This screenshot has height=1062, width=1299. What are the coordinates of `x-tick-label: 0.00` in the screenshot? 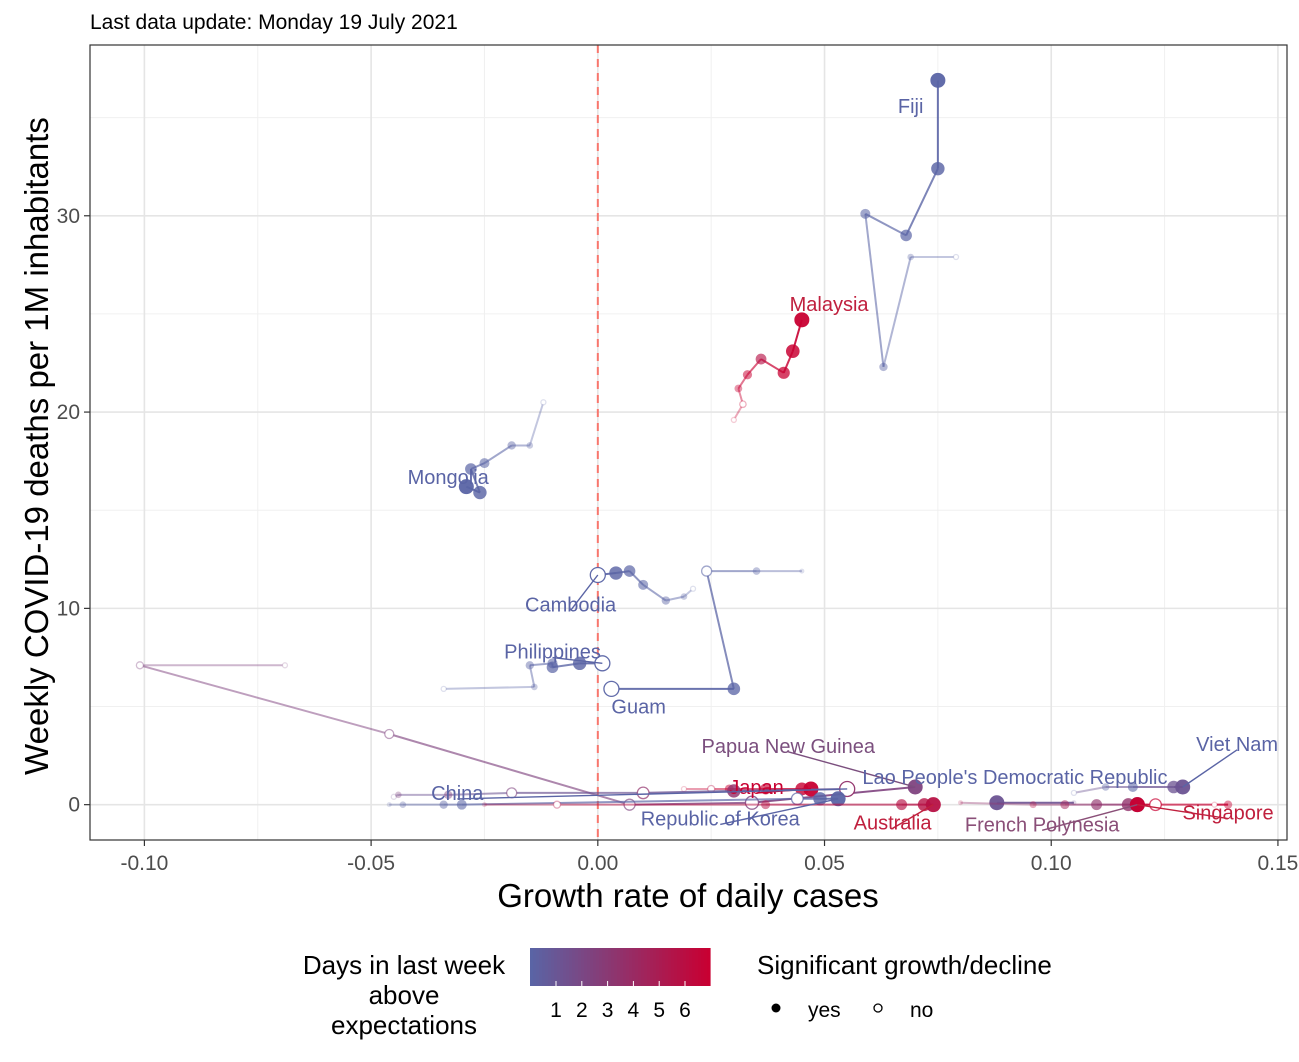 It's located at (597, 863).